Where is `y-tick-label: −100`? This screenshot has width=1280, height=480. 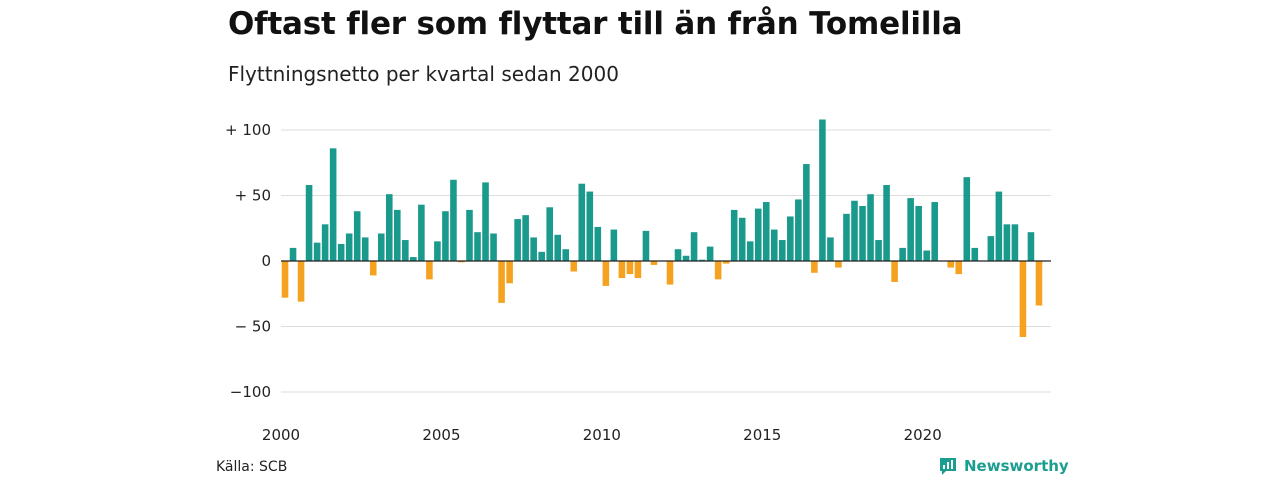 y-tick-label: −100 is located at coordinates (250, 392).